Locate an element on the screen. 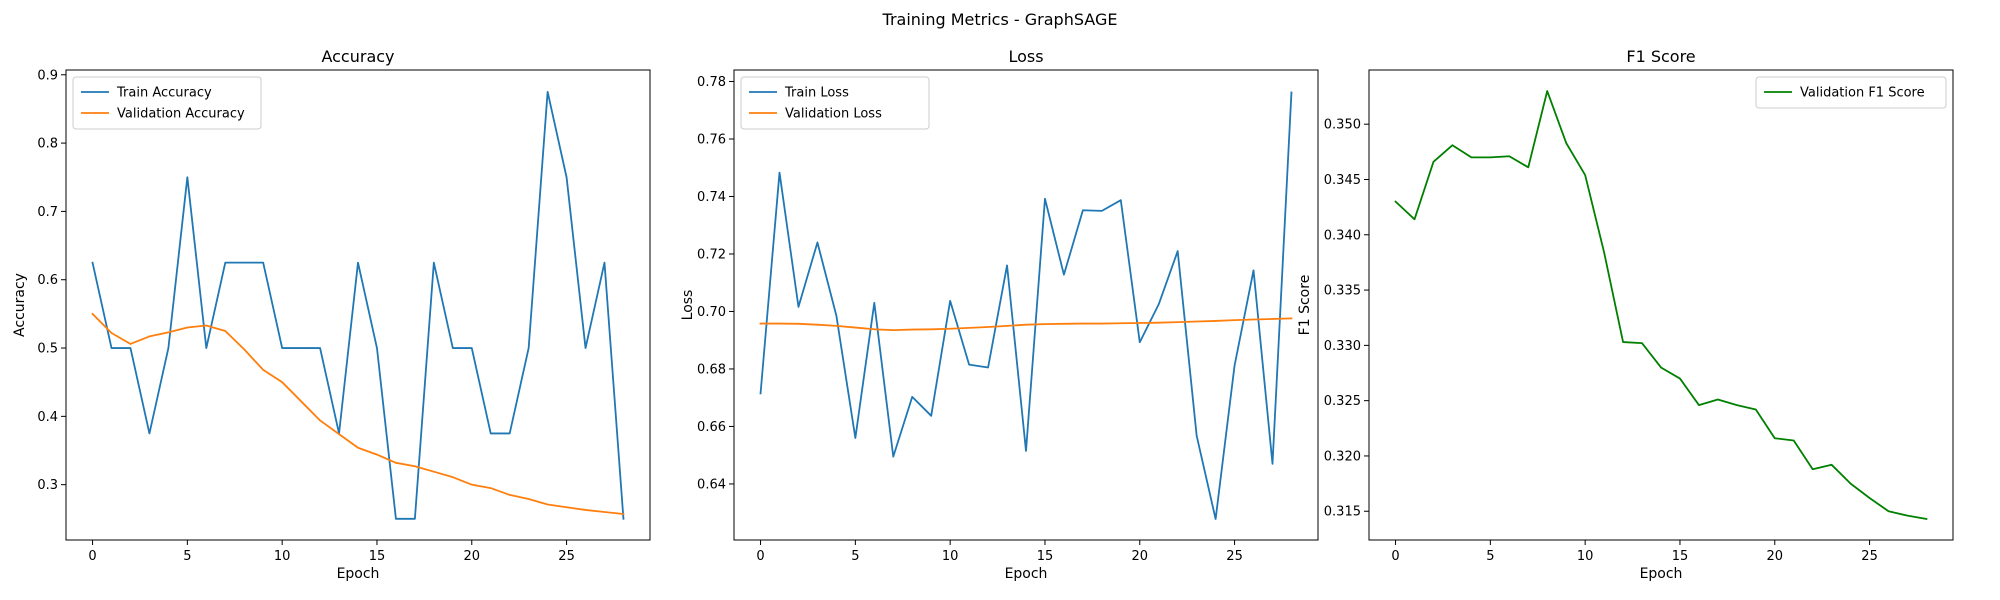 This screenshot has width=2000, height=600. series-line-validation-loss is located at coordinates (1026, 324).